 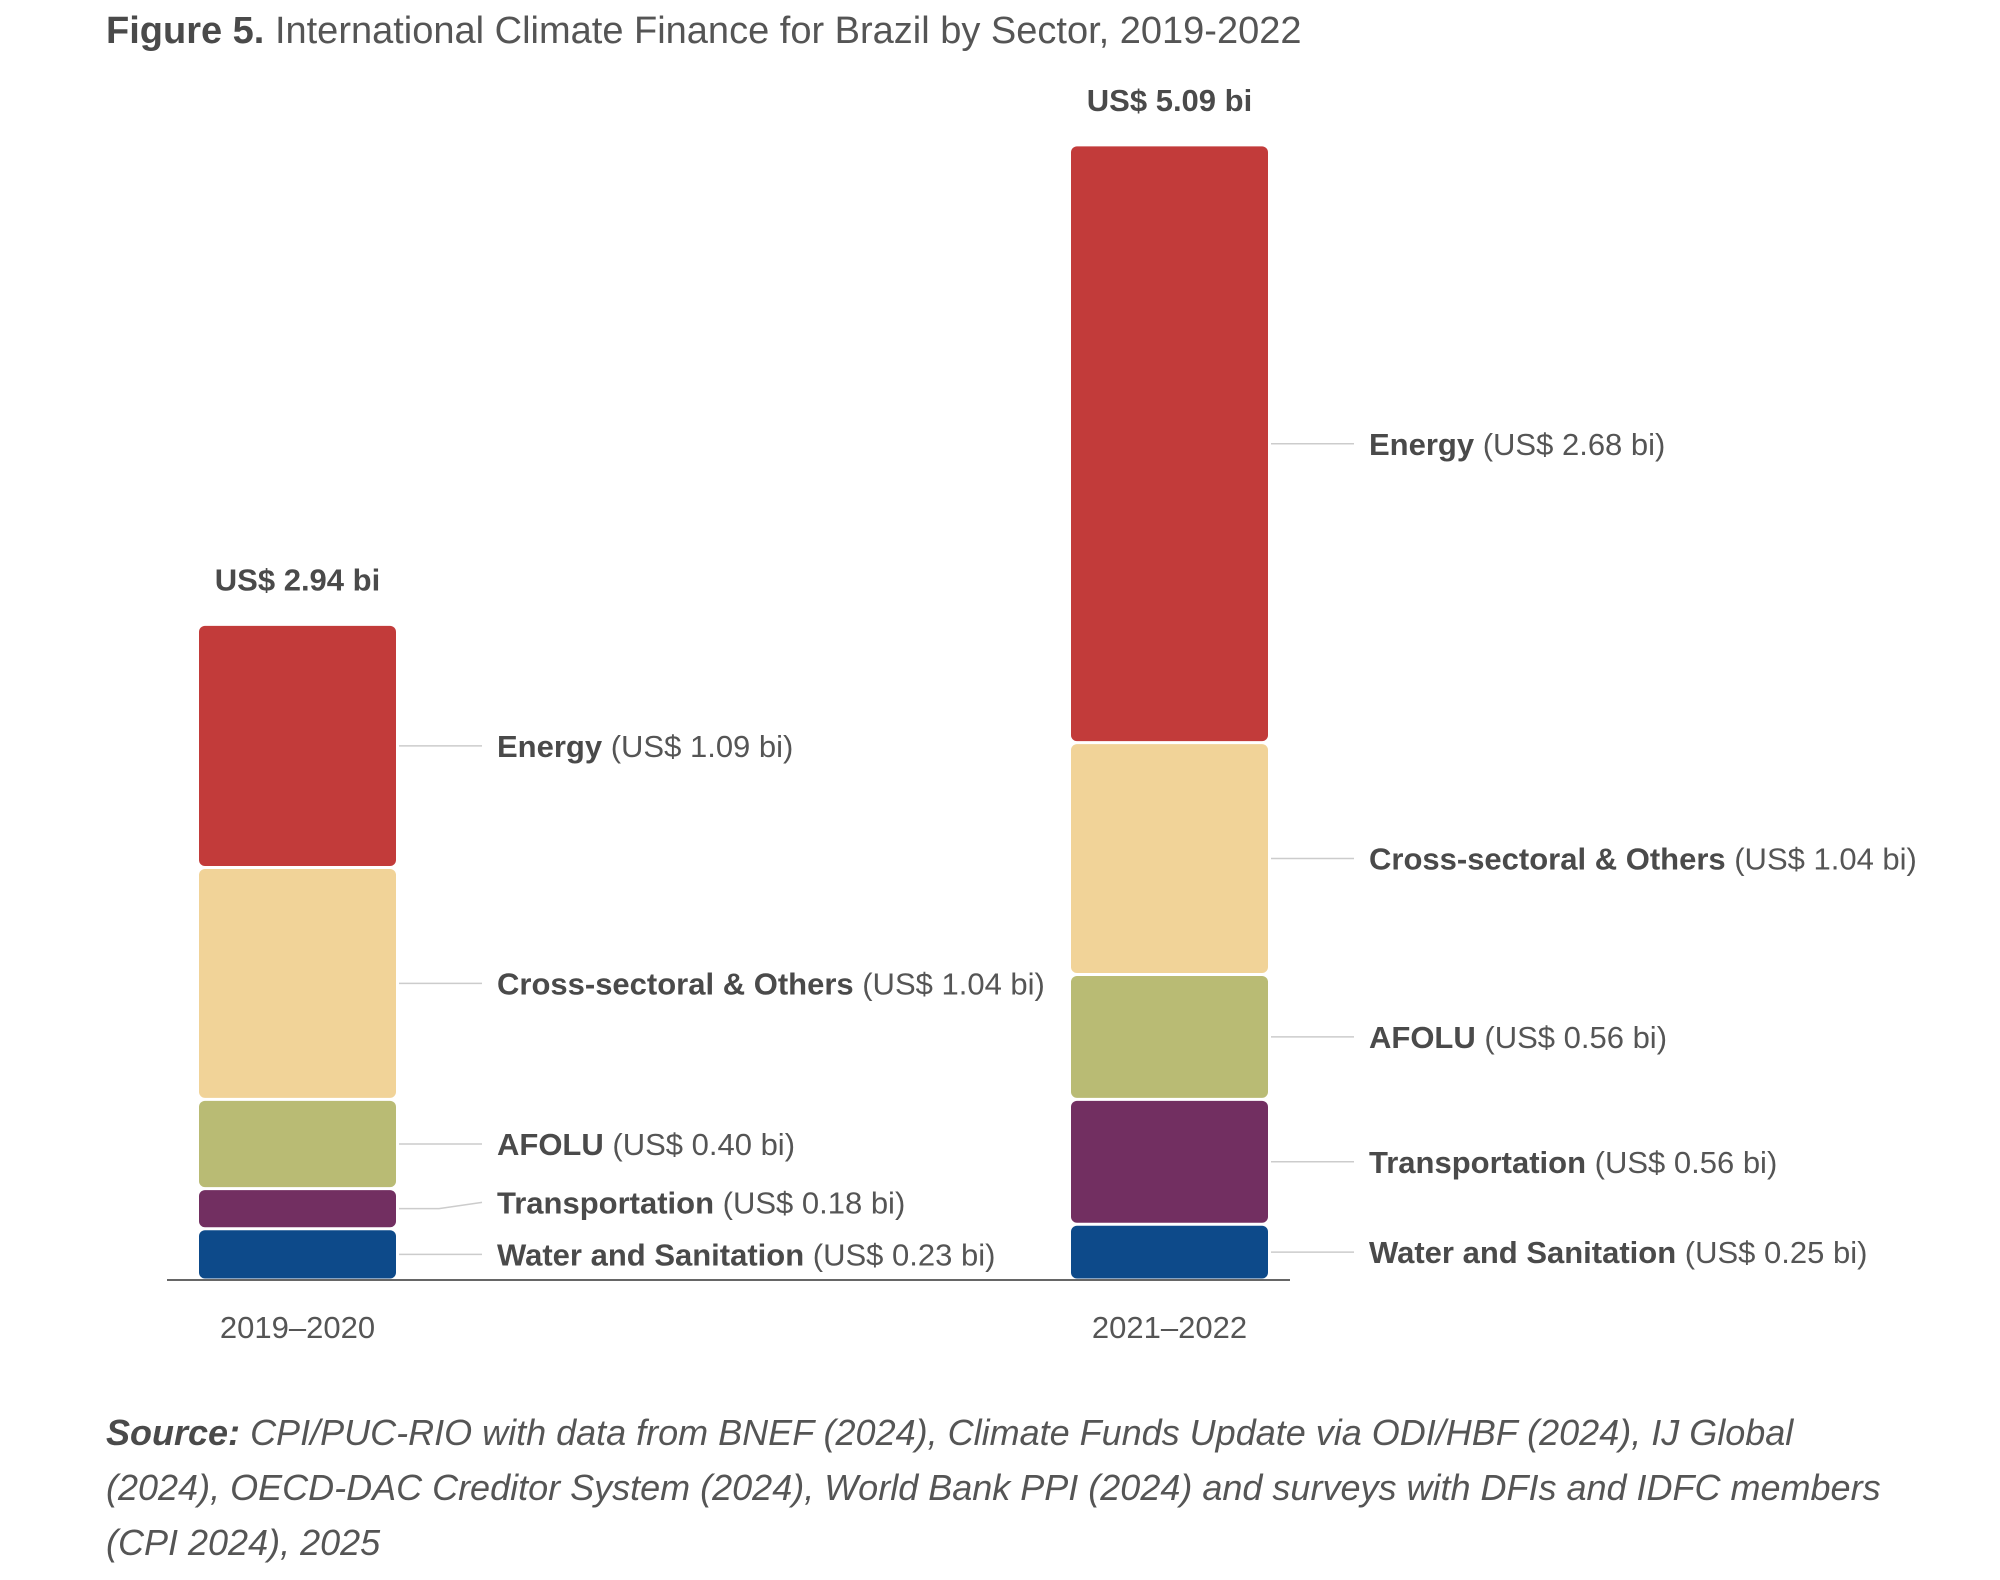 I want to click on segment-label-energy-1: Energy (US$ 1.09 bi), so click(x=645, y=746).